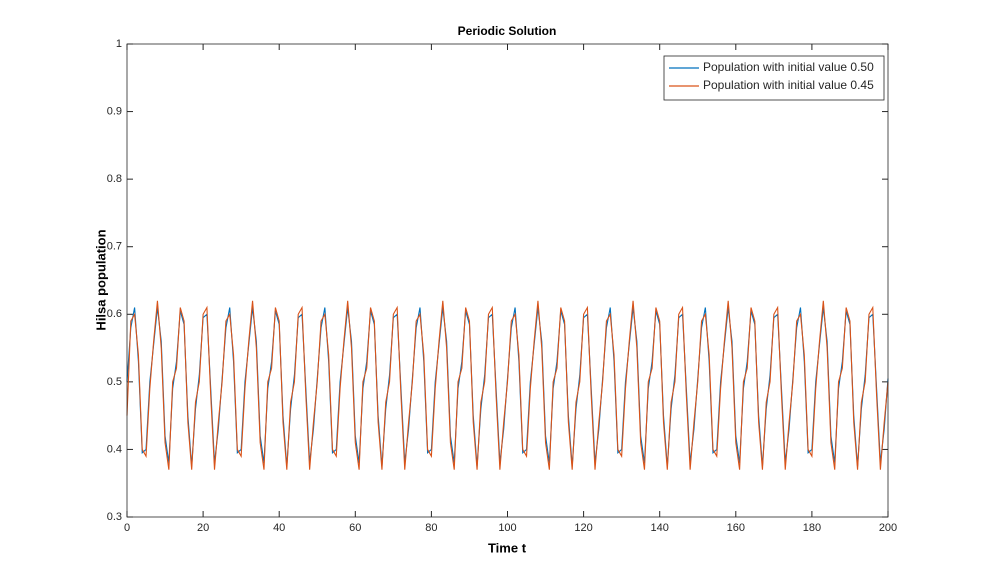 Image resolution: width=983 pixels, height=581 pixels. What do you see at coordinates (660, 528) in the screenshot?
I see `x-tick-label: 140` at bounding box center [660, 528].